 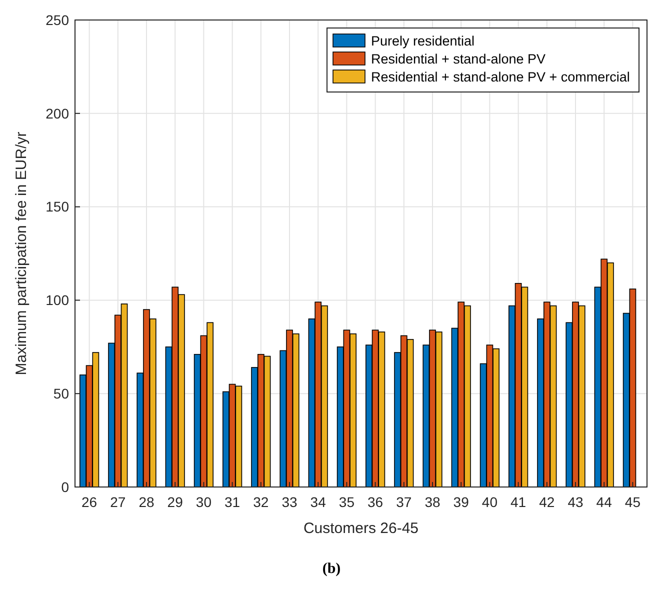 I want to click on y-tick-label: 250, so click(x=58, y=20).